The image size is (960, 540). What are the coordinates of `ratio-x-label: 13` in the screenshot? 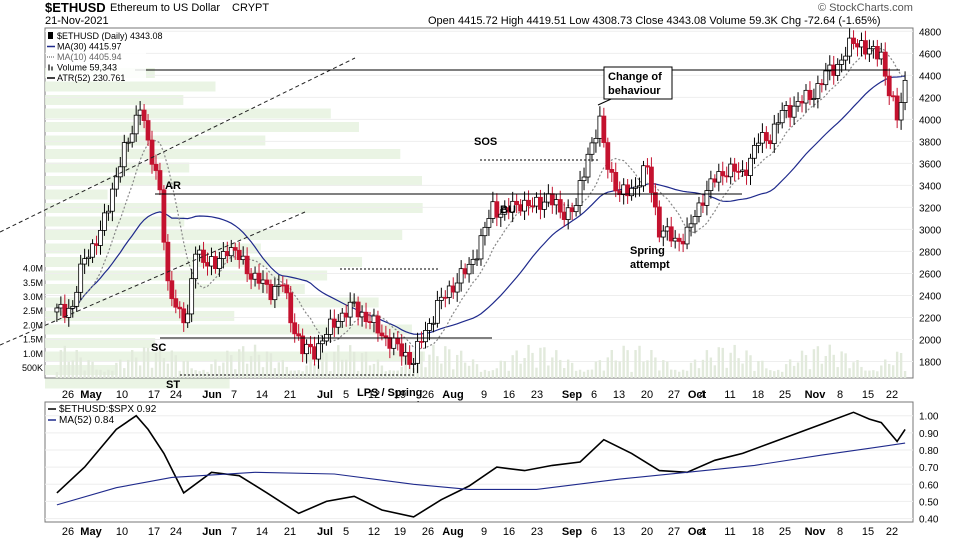 It's located at (619, 532).